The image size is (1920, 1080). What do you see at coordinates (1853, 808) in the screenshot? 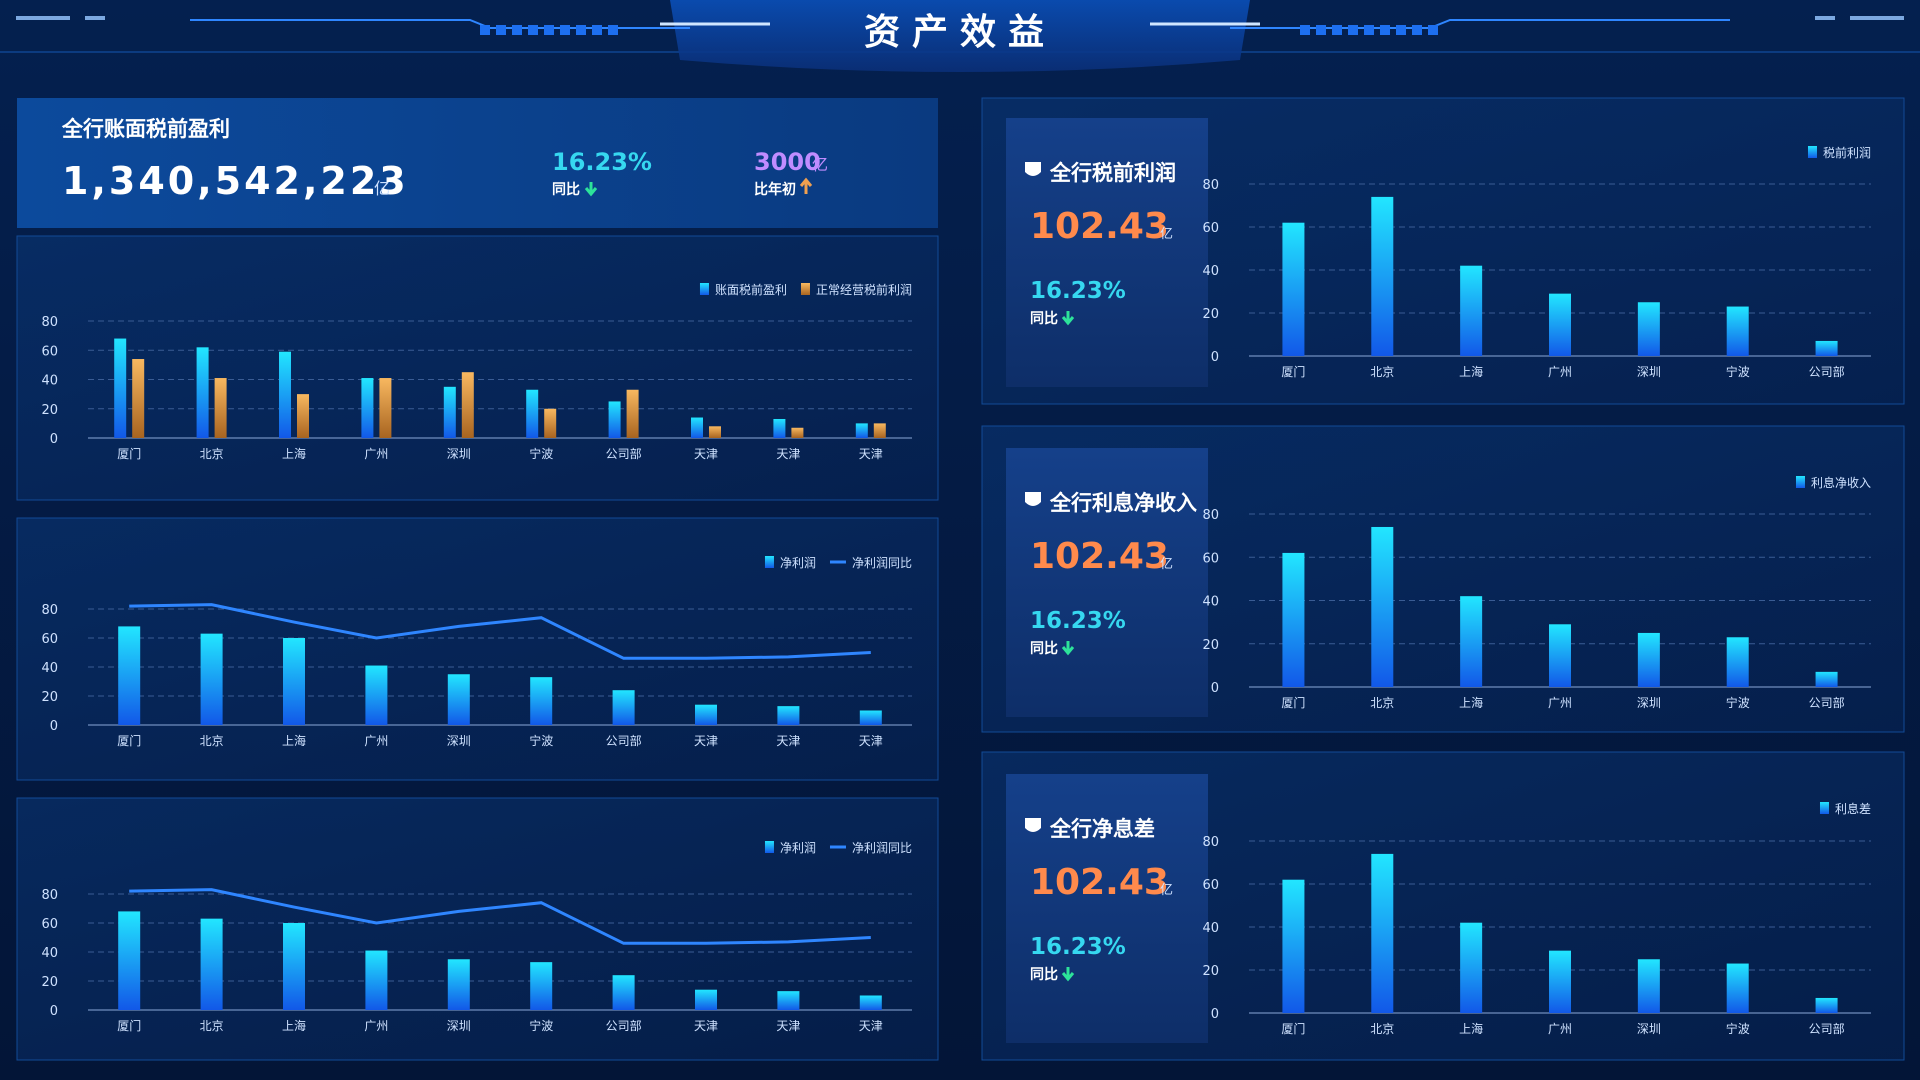
I see `legend-label: 利息差` at bounding box center [1853, 808].